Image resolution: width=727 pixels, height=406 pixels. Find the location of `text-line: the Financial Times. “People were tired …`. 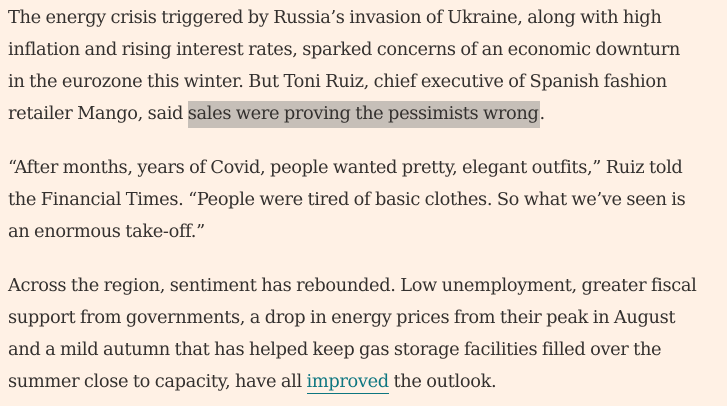

text-line: the Financial Times. “People were tired … is located at coordinates (347, 199).